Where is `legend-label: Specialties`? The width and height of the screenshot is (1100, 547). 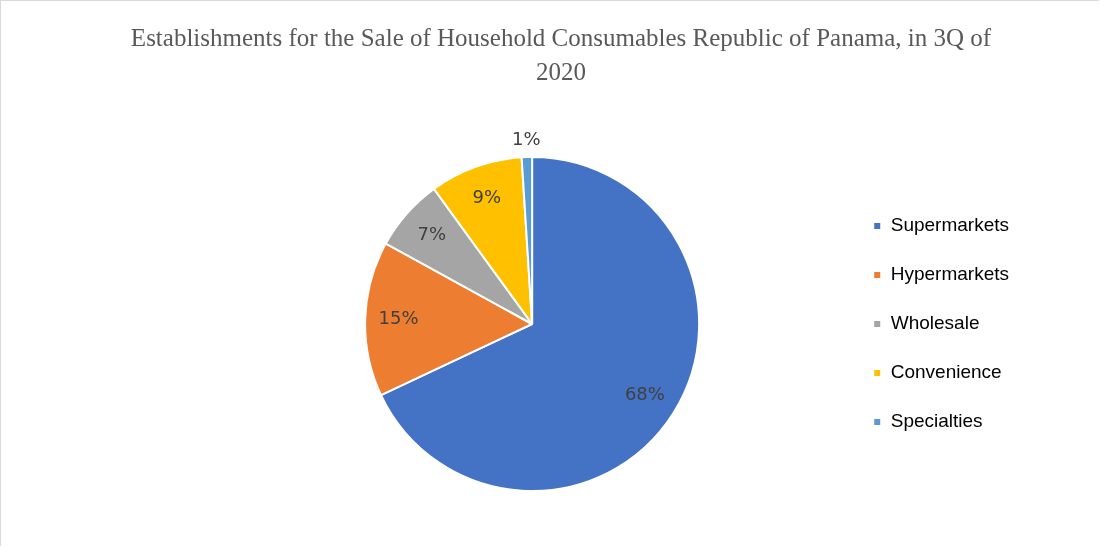
legend-label: Specialties is located at coordinates (936, 421).